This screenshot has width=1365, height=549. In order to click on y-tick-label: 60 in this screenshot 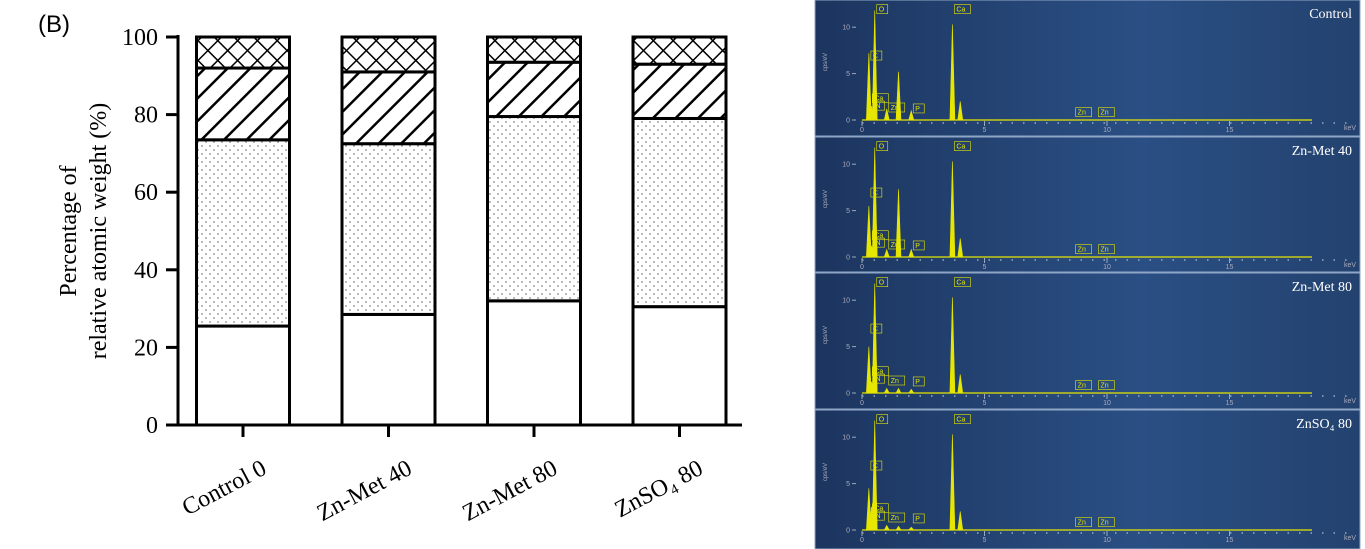, I will do `click(146, 193)`.